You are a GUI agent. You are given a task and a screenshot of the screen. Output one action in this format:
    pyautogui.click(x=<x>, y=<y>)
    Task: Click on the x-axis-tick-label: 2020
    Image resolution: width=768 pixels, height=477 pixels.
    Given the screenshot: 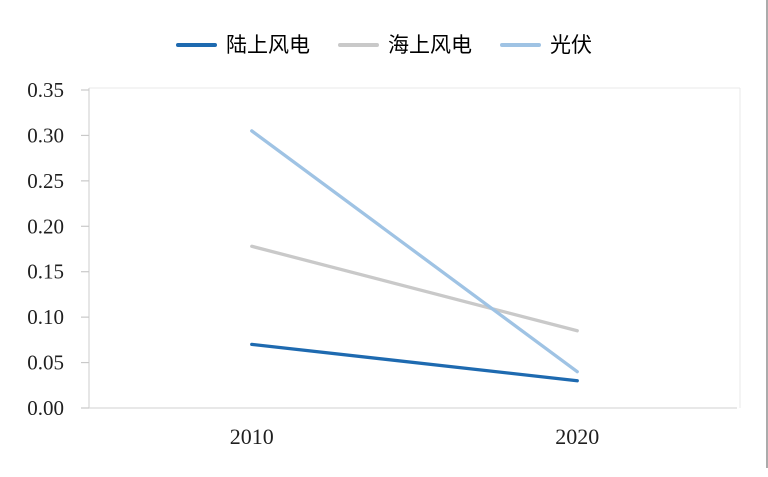 What is the action you would take?
    pyautogui.click(x=577, y=436)
    